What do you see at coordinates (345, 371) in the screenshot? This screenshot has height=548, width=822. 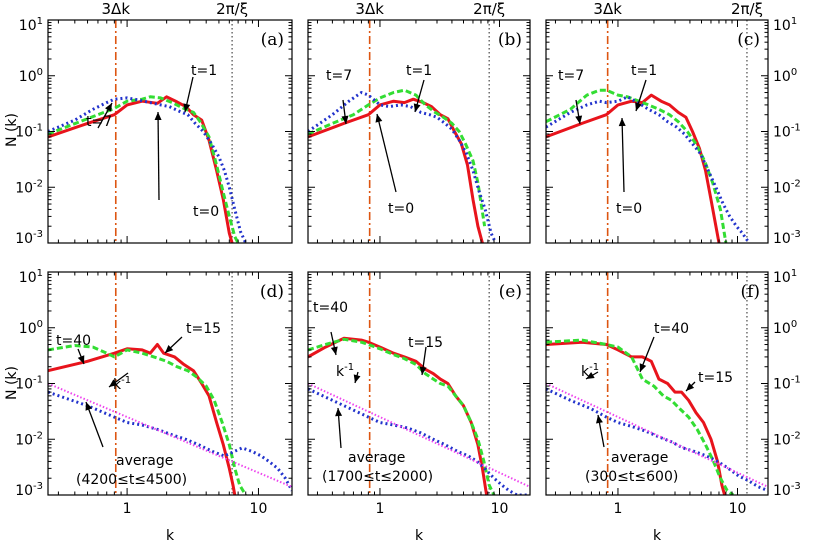 I see `annotation: k-1` at bounding box center [345, 371].